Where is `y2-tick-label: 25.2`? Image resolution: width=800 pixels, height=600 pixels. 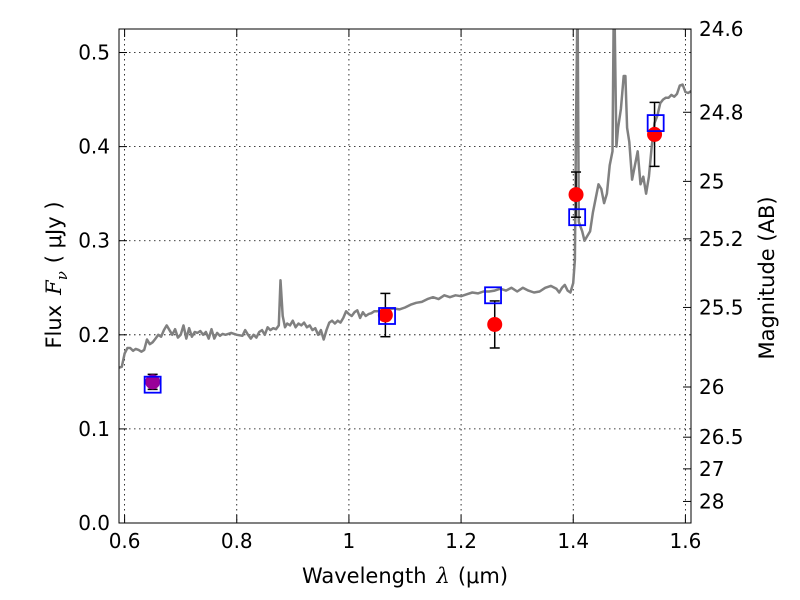
y2-tick-label: 25.2 is located at coordinates (721, 239).